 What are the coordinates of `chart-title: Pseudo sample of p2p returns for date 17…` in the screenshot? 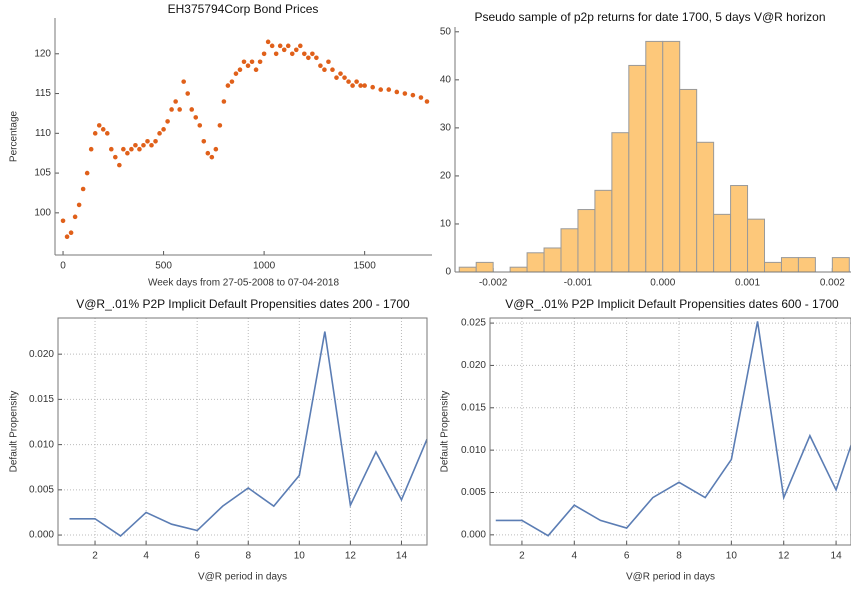 It's located at (649, 17).